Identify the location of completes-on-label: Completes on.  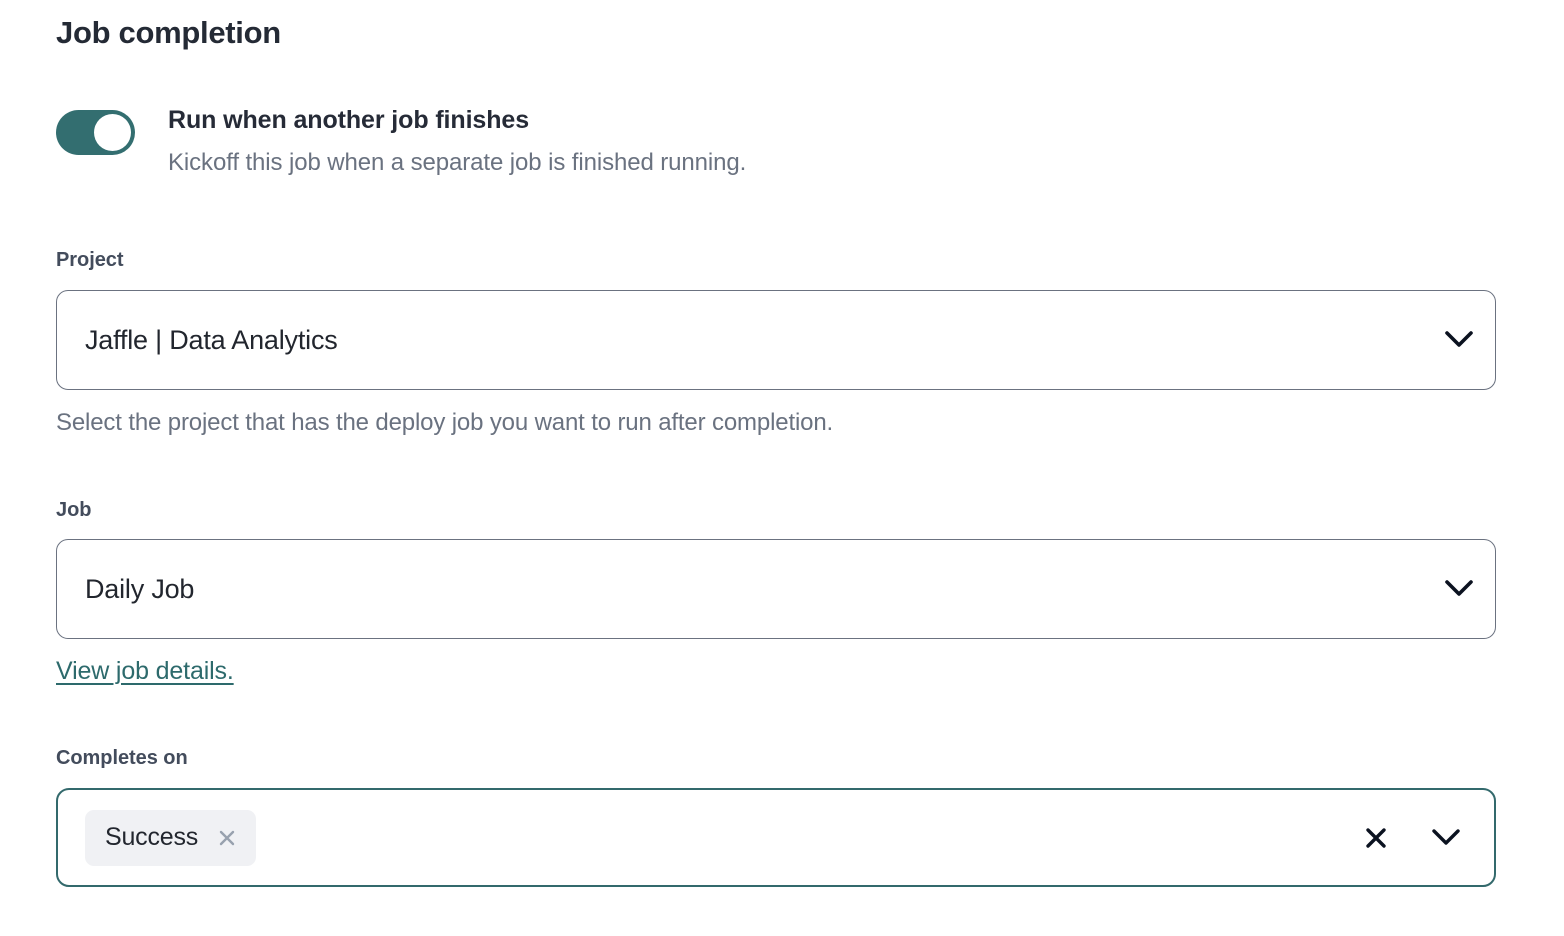
(122, 758).